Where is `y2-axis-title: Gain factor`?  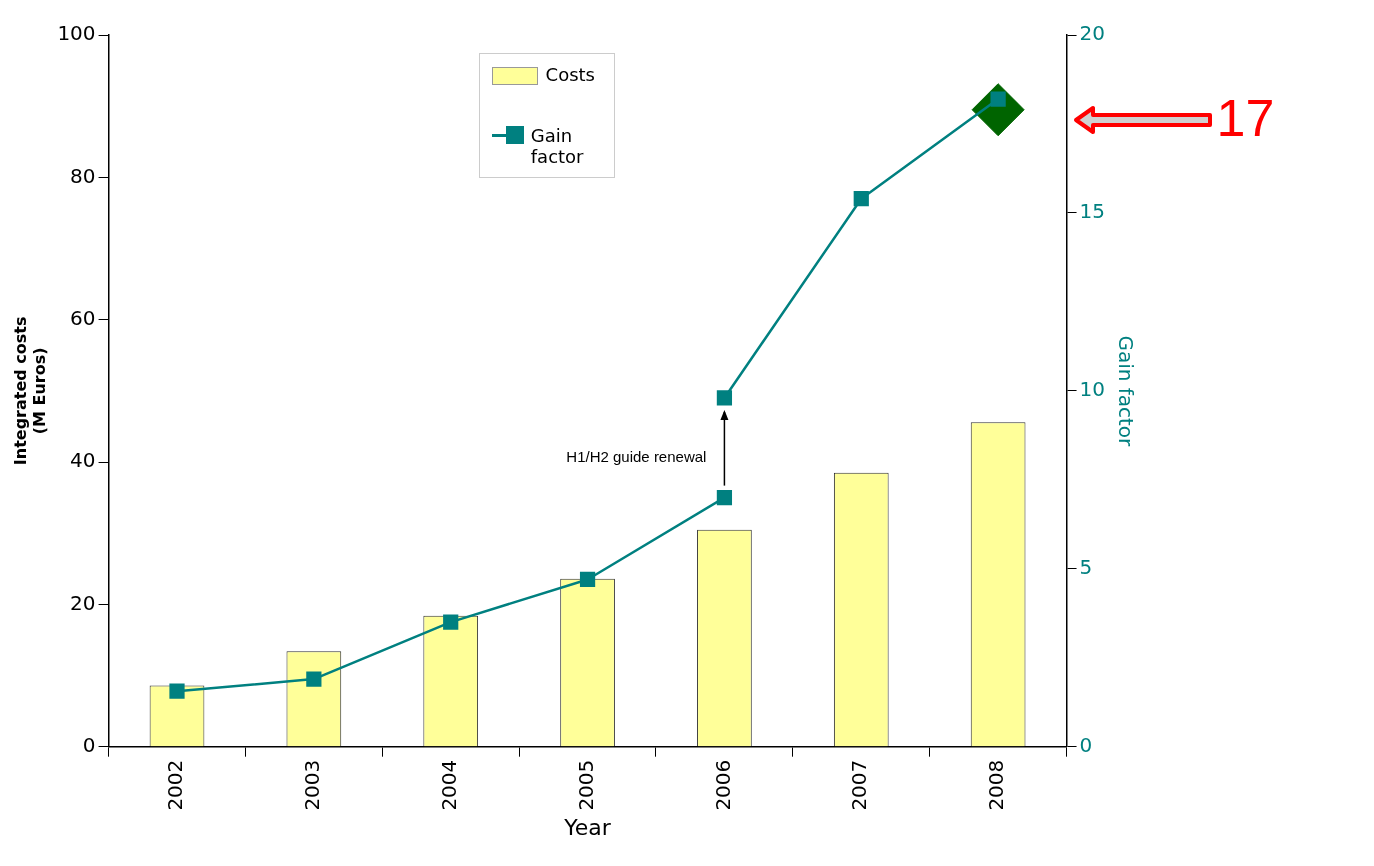
y2-axis-title: Gain factor is located at coordinates (1125, 391).